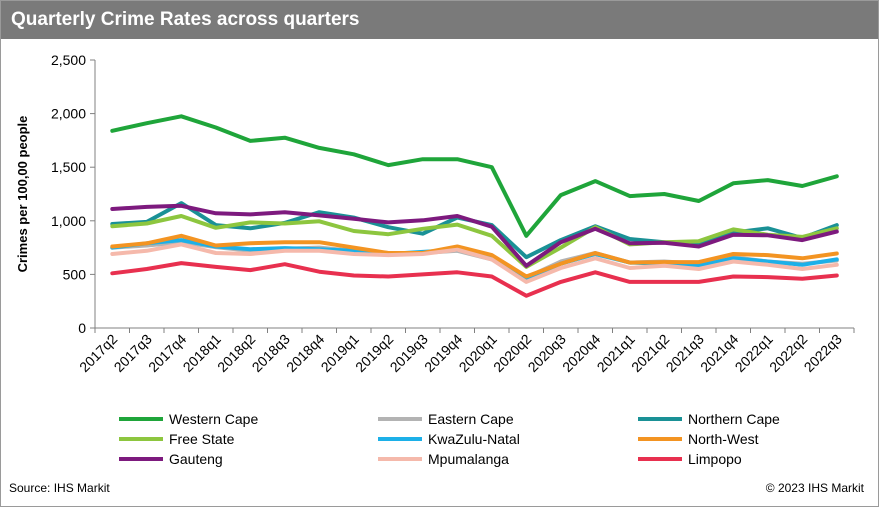 Image resolution: width=879 pixels, height=507 pixels. Describe the element at coordinates (814, 488) in the screenshot. I see `copyright-note: © 2023 IHS Markit` at that location.